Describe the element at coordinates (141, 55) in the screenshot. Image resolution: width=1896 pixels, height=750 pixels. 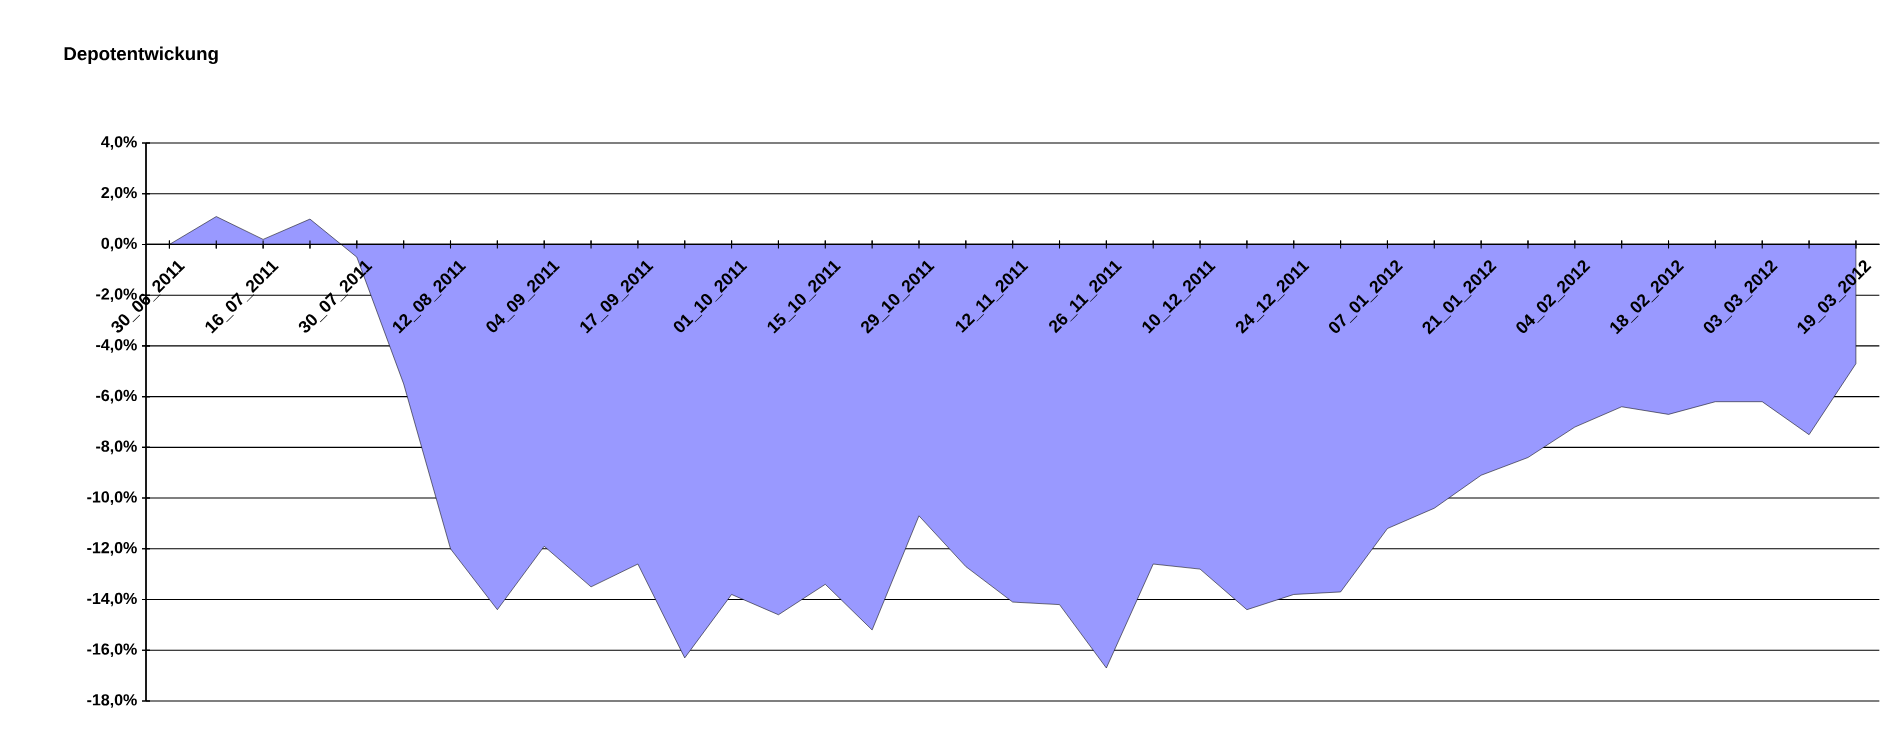
I see `chart-title: Depotentwickung` at that location.